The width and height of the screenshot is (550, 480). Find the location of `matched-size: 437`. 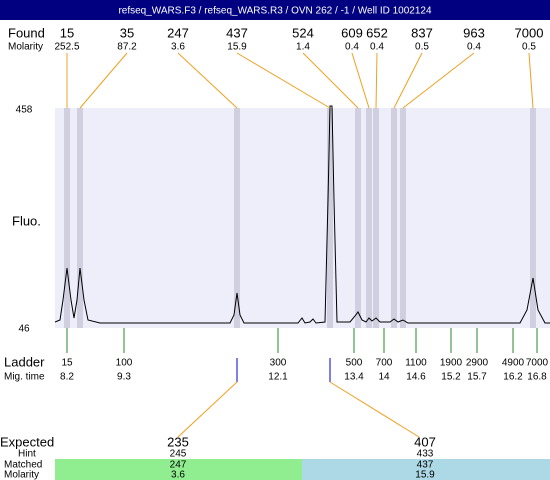

matched-size: 437 is located at coordinates (425, 465).